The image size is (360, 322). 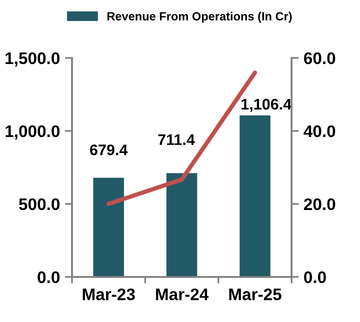 What do you see at coordinates (49, 277) in the screenshot?
I see `y-tick-label: 0.0` at bounding box center [49, 277].